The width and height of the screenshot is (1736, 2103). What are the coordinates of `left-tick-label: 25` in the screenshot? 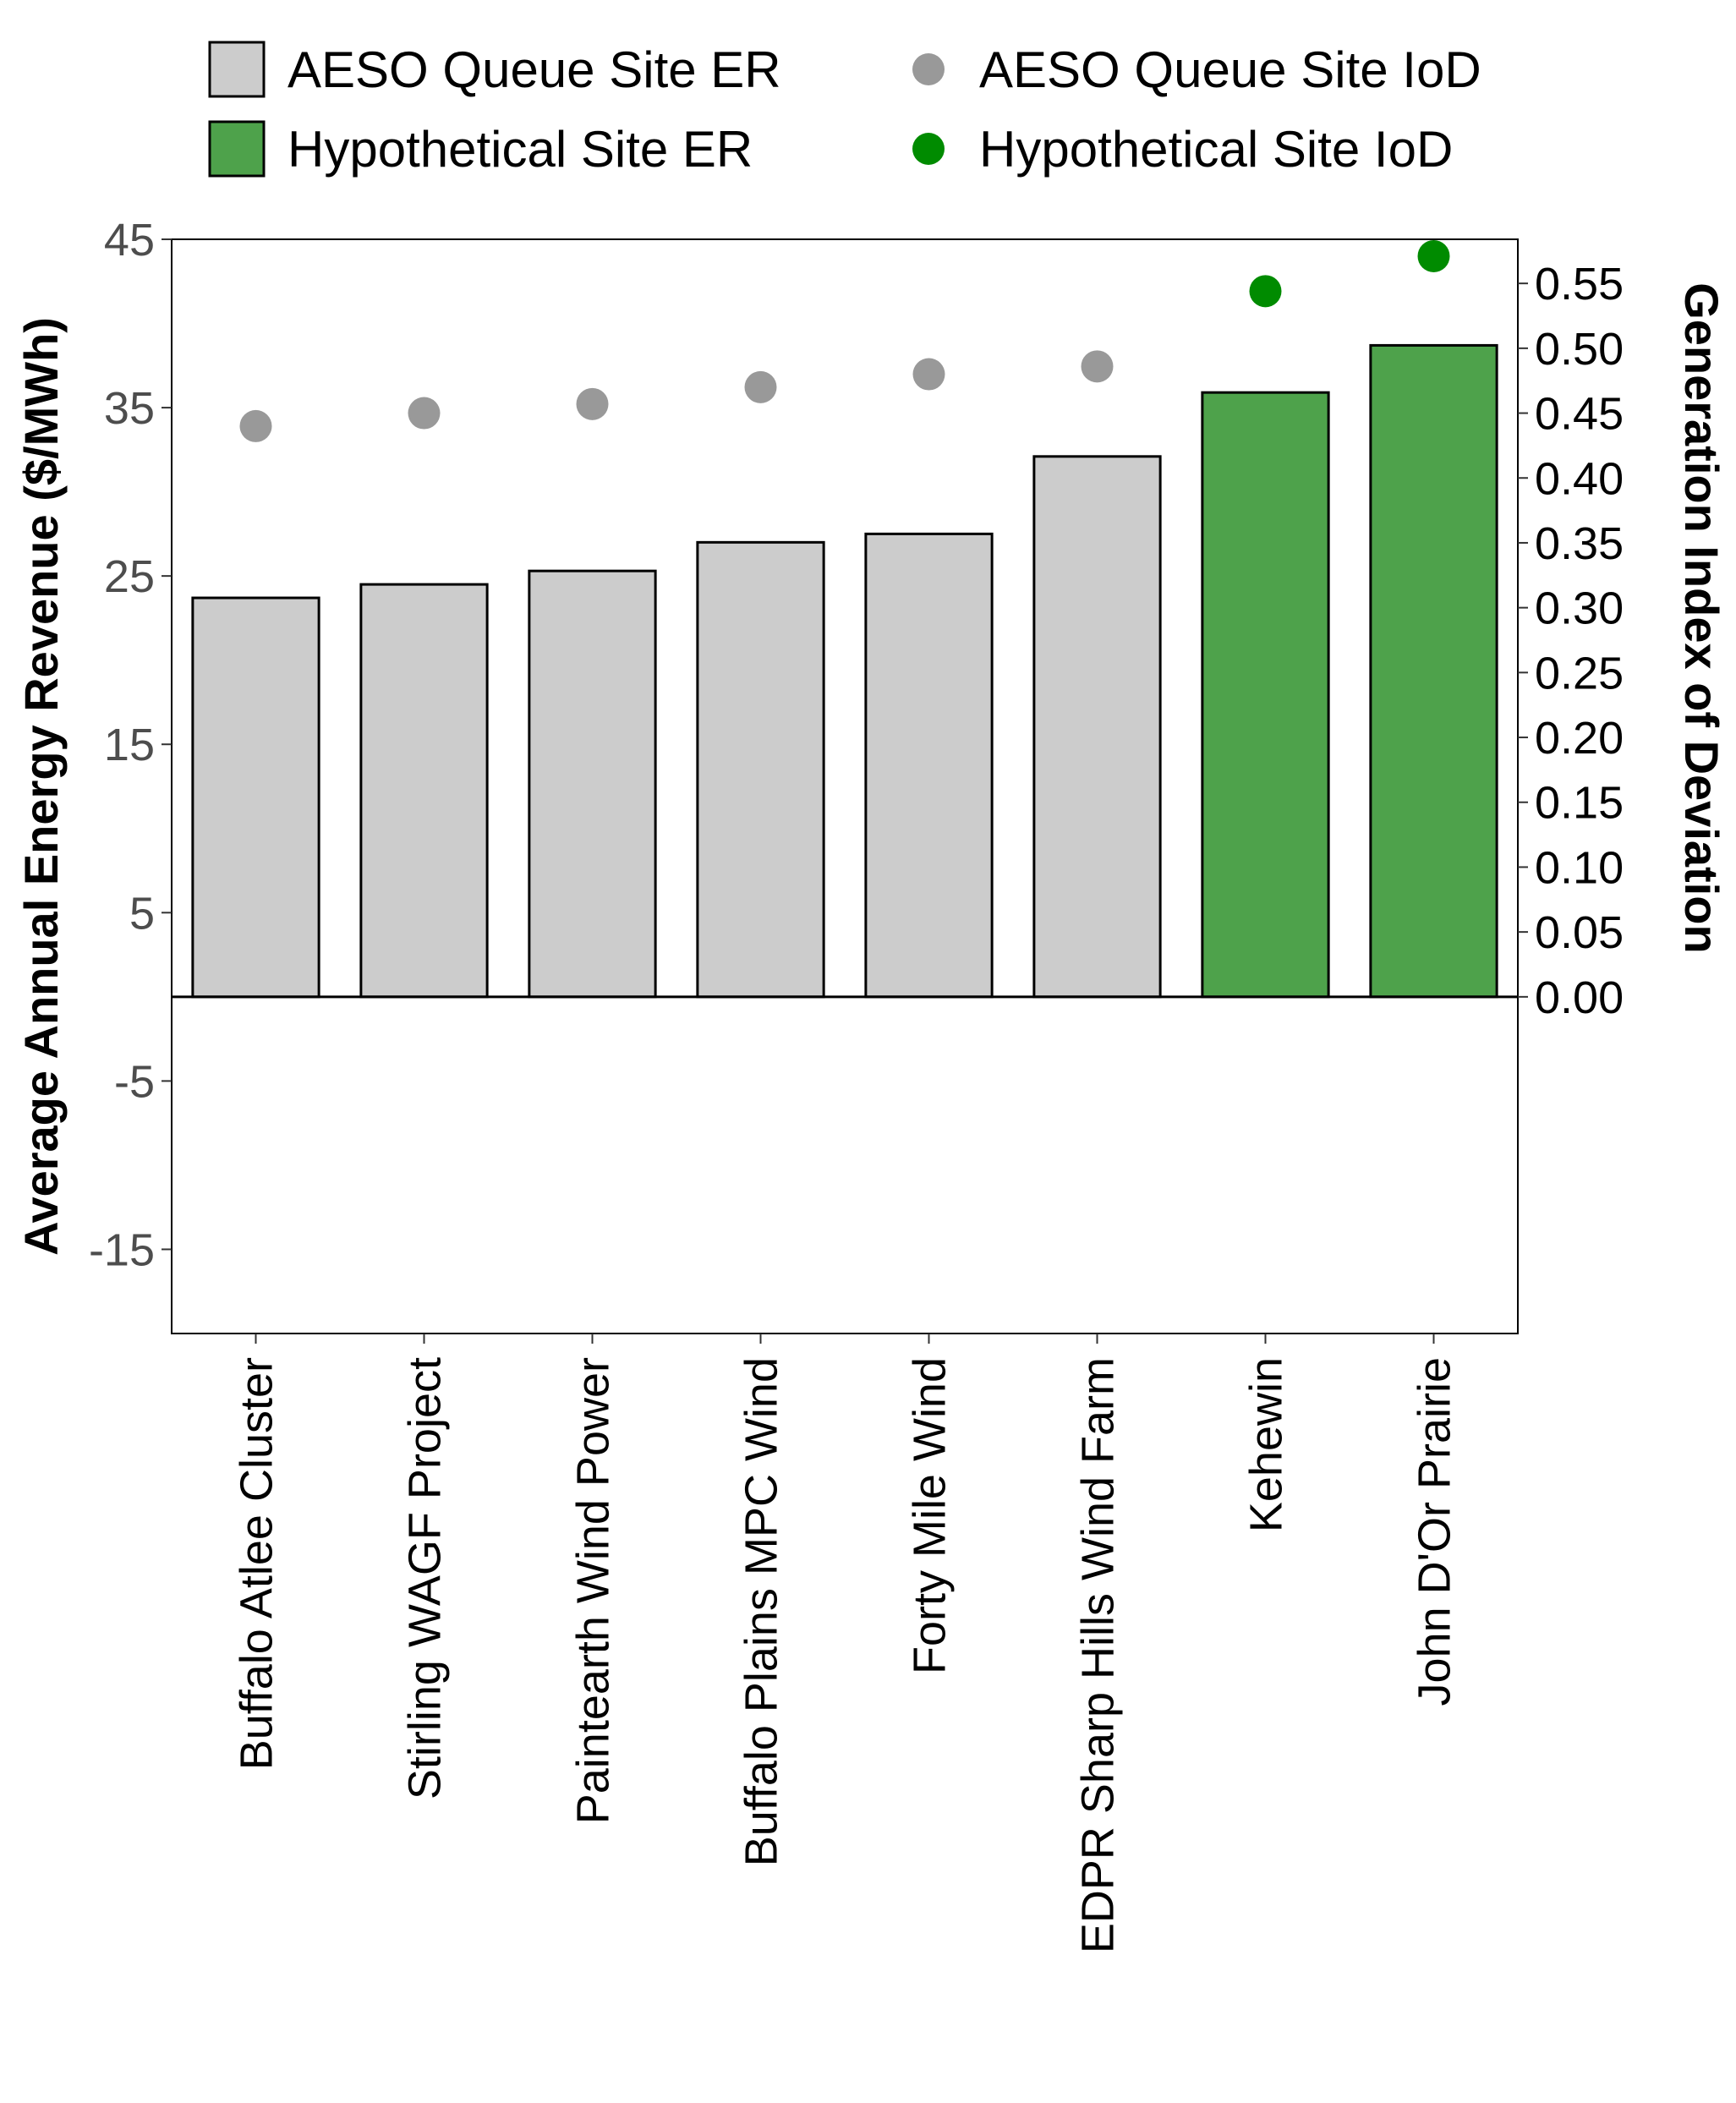 It's located at (129, 576).